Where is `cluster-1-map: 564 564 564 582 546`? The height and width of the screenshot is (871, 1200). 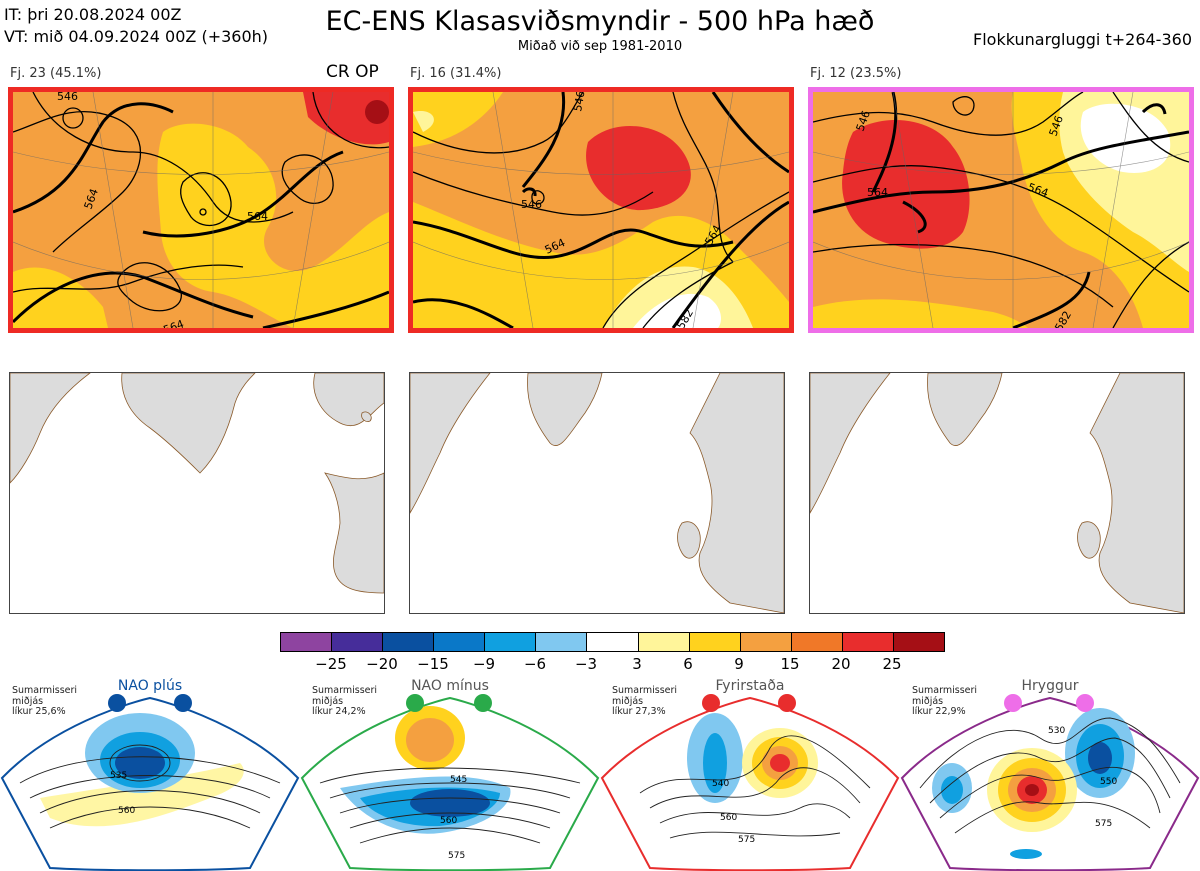 cluster-1-map: 564 564 564 582 546 is located at coordinates (201, 210).